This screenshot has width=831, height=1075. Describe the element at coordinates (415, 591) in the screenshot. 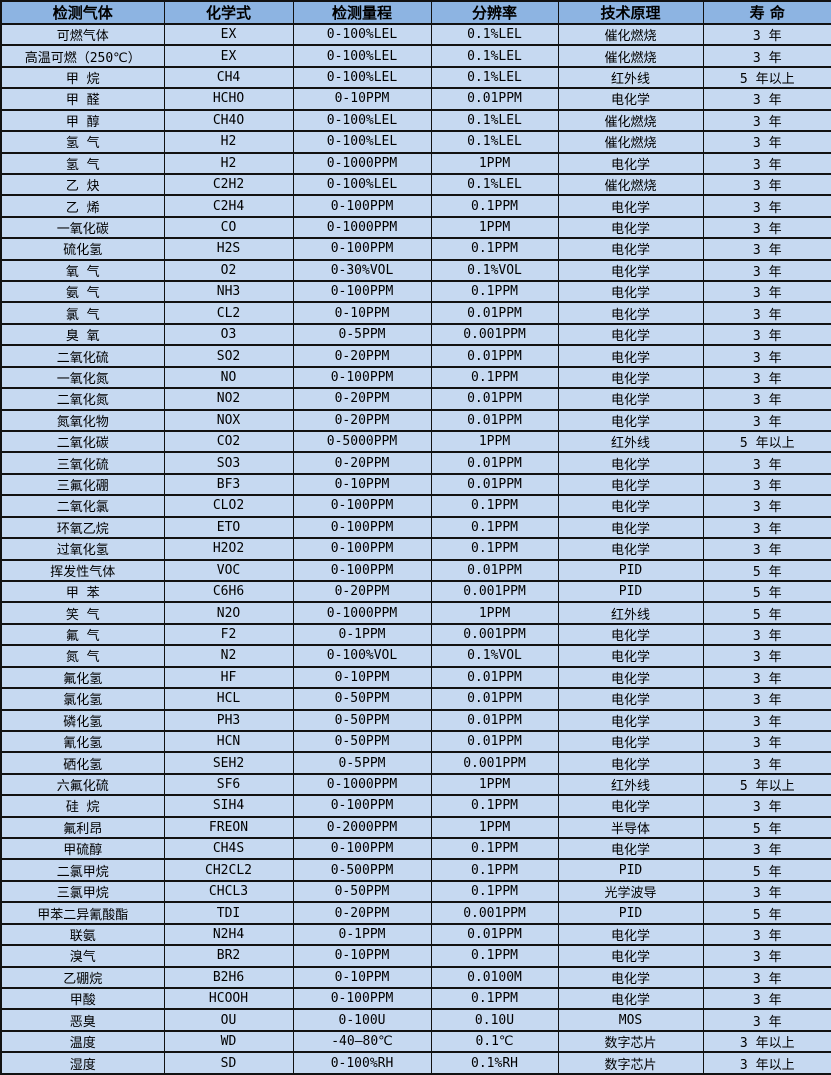

I see `table-row: 甲 苯 C6H6 0-20PPM 0.001PPM PID 5 年` at that location.